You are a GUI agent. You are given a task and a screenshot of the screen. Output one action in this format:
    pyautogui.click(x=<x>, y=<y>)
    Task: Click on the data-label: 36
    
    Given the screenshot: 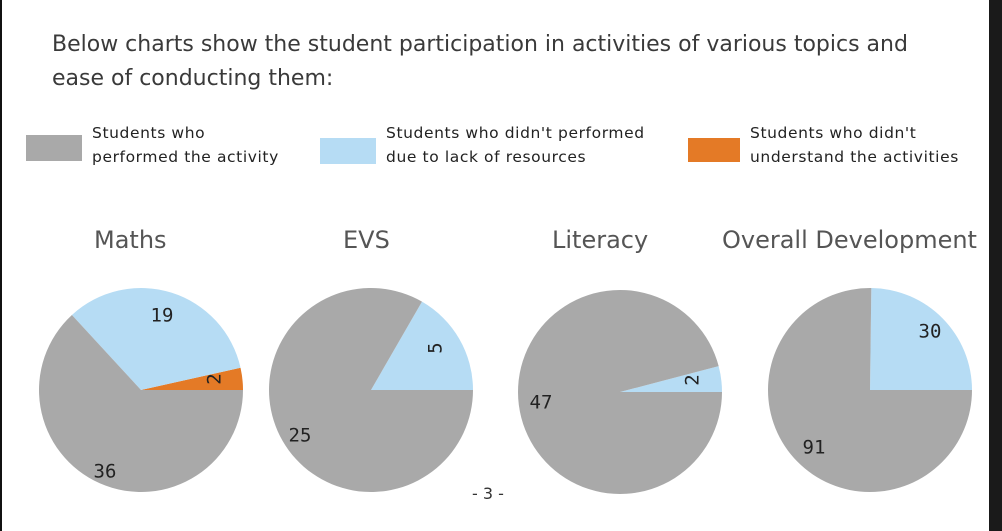 What is the action you would take?
    pyautogui.click(x=105, y=472)
    